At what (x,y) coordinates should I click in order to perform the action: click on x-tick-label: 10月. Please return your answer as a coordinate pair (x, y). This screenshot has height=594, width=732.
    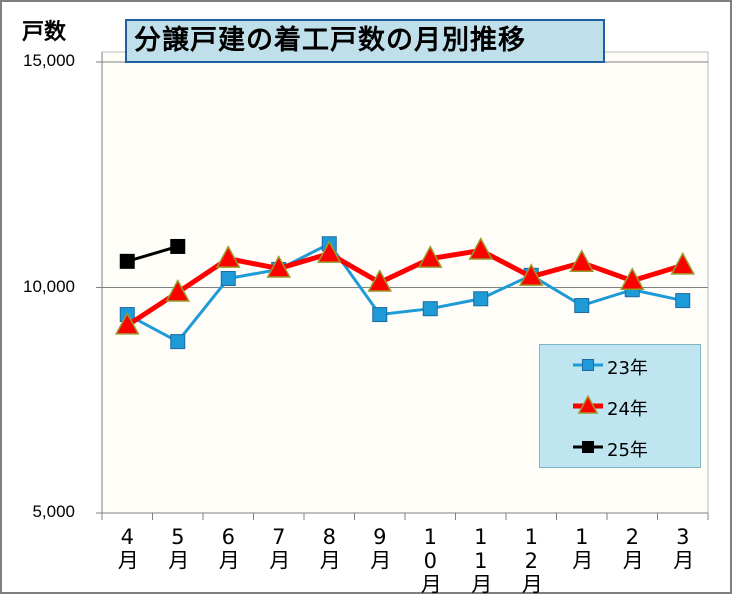
    Looking at the image, I should click on (430, 559).